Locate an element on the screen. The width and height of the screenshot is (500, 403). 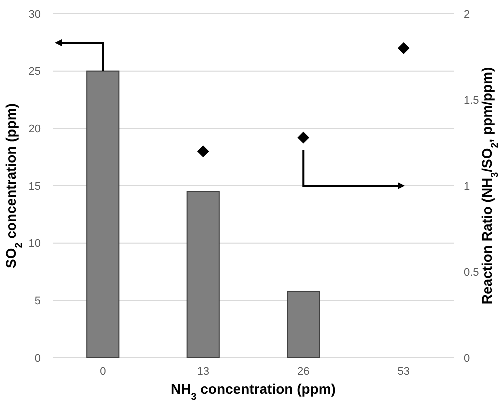
x-tick-label: 0 is located at coordinates (103, 372).